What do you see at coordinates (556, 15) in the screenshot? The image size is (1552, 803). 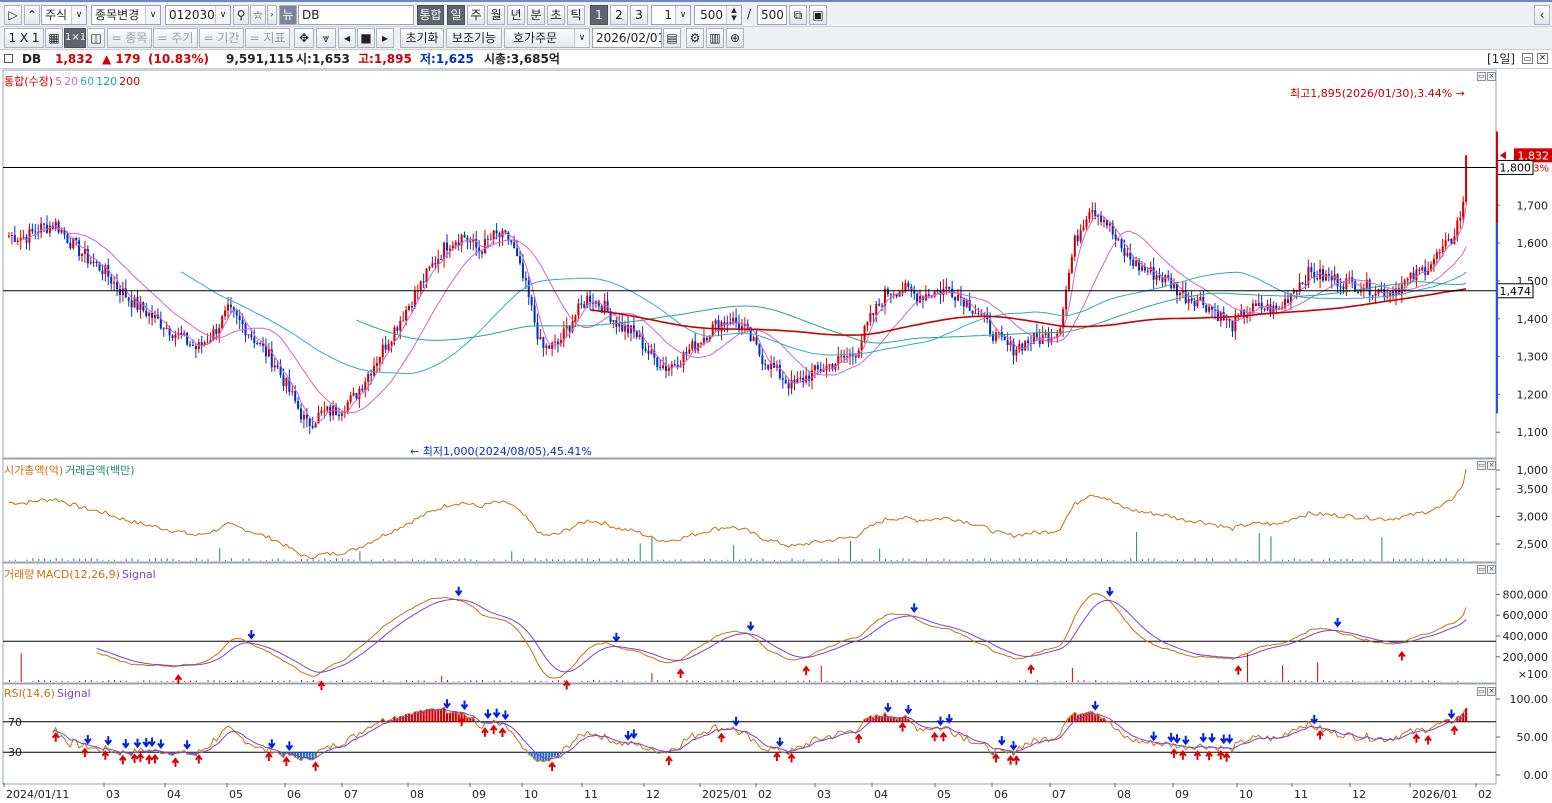 I see `period-second-button: 초` at bounding box center [556, 15].